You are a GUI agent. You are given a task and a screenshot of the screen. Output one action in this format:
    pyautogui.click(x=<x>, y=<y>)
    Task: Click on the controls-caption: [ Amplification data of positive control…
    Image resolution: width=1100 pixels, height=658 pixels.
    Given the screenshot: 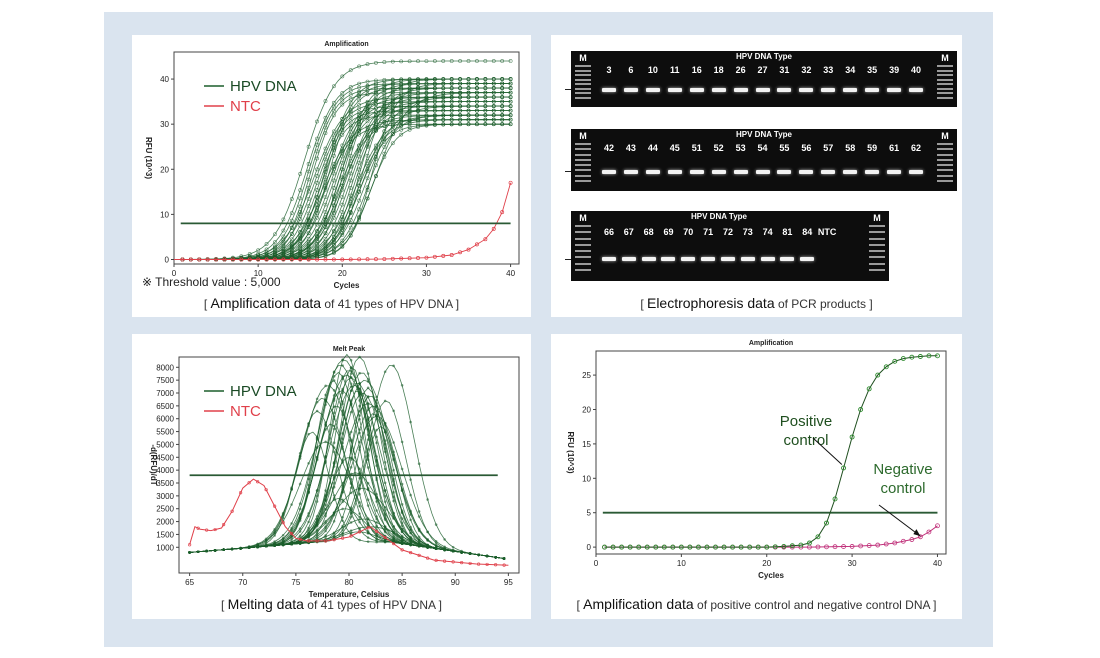 What is the action you would take?
    pyautogui.click(x=756, y=604)
    